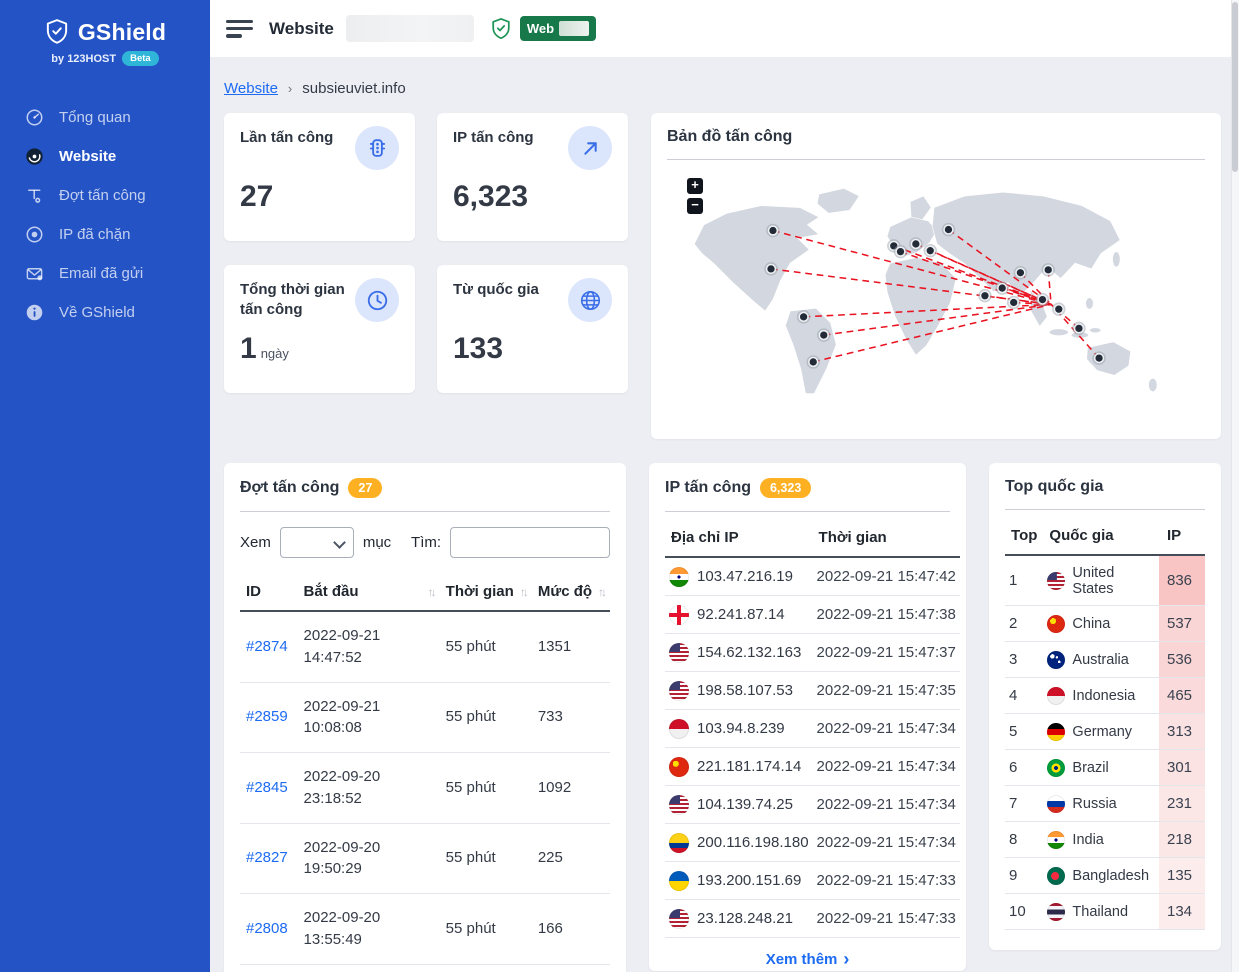  I want to click on country-name-cell: Thailand, so click(1101, 911).